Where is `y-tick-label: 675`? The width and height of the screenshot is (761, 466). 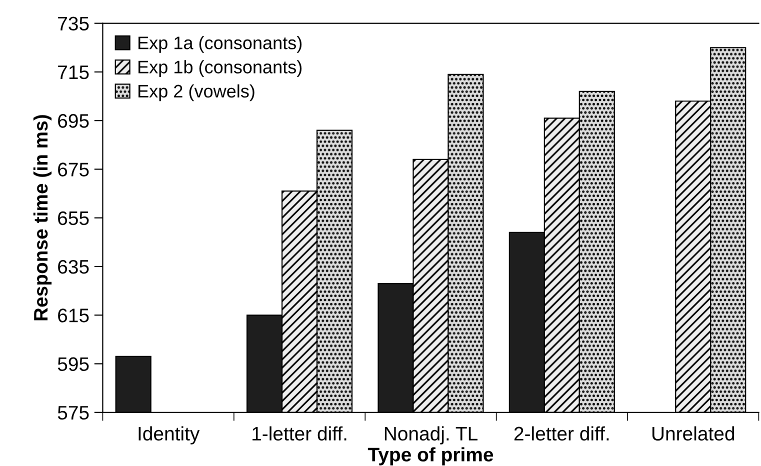
y-tick-label: 675 is located at coordinates (73, 169).